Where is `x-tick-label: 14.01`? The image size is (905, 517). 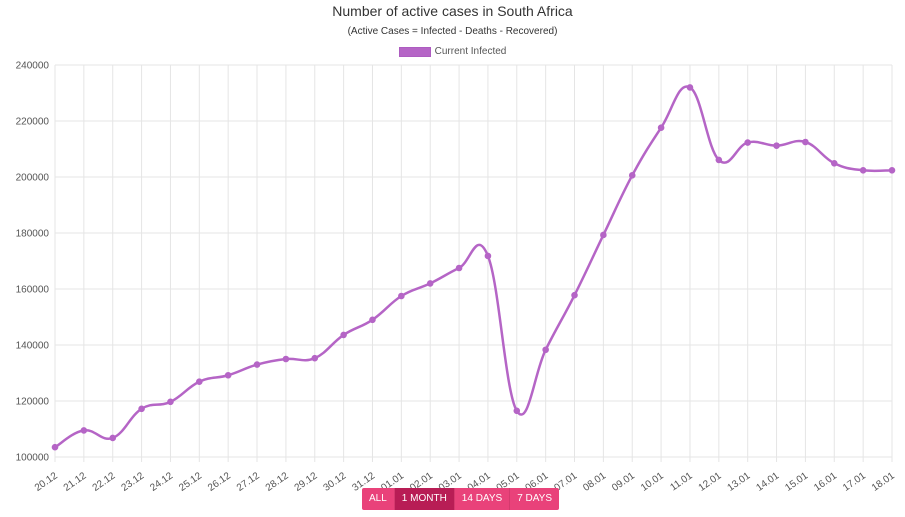
x-tick-label: 14.01 is located at coordinates (767, 482).